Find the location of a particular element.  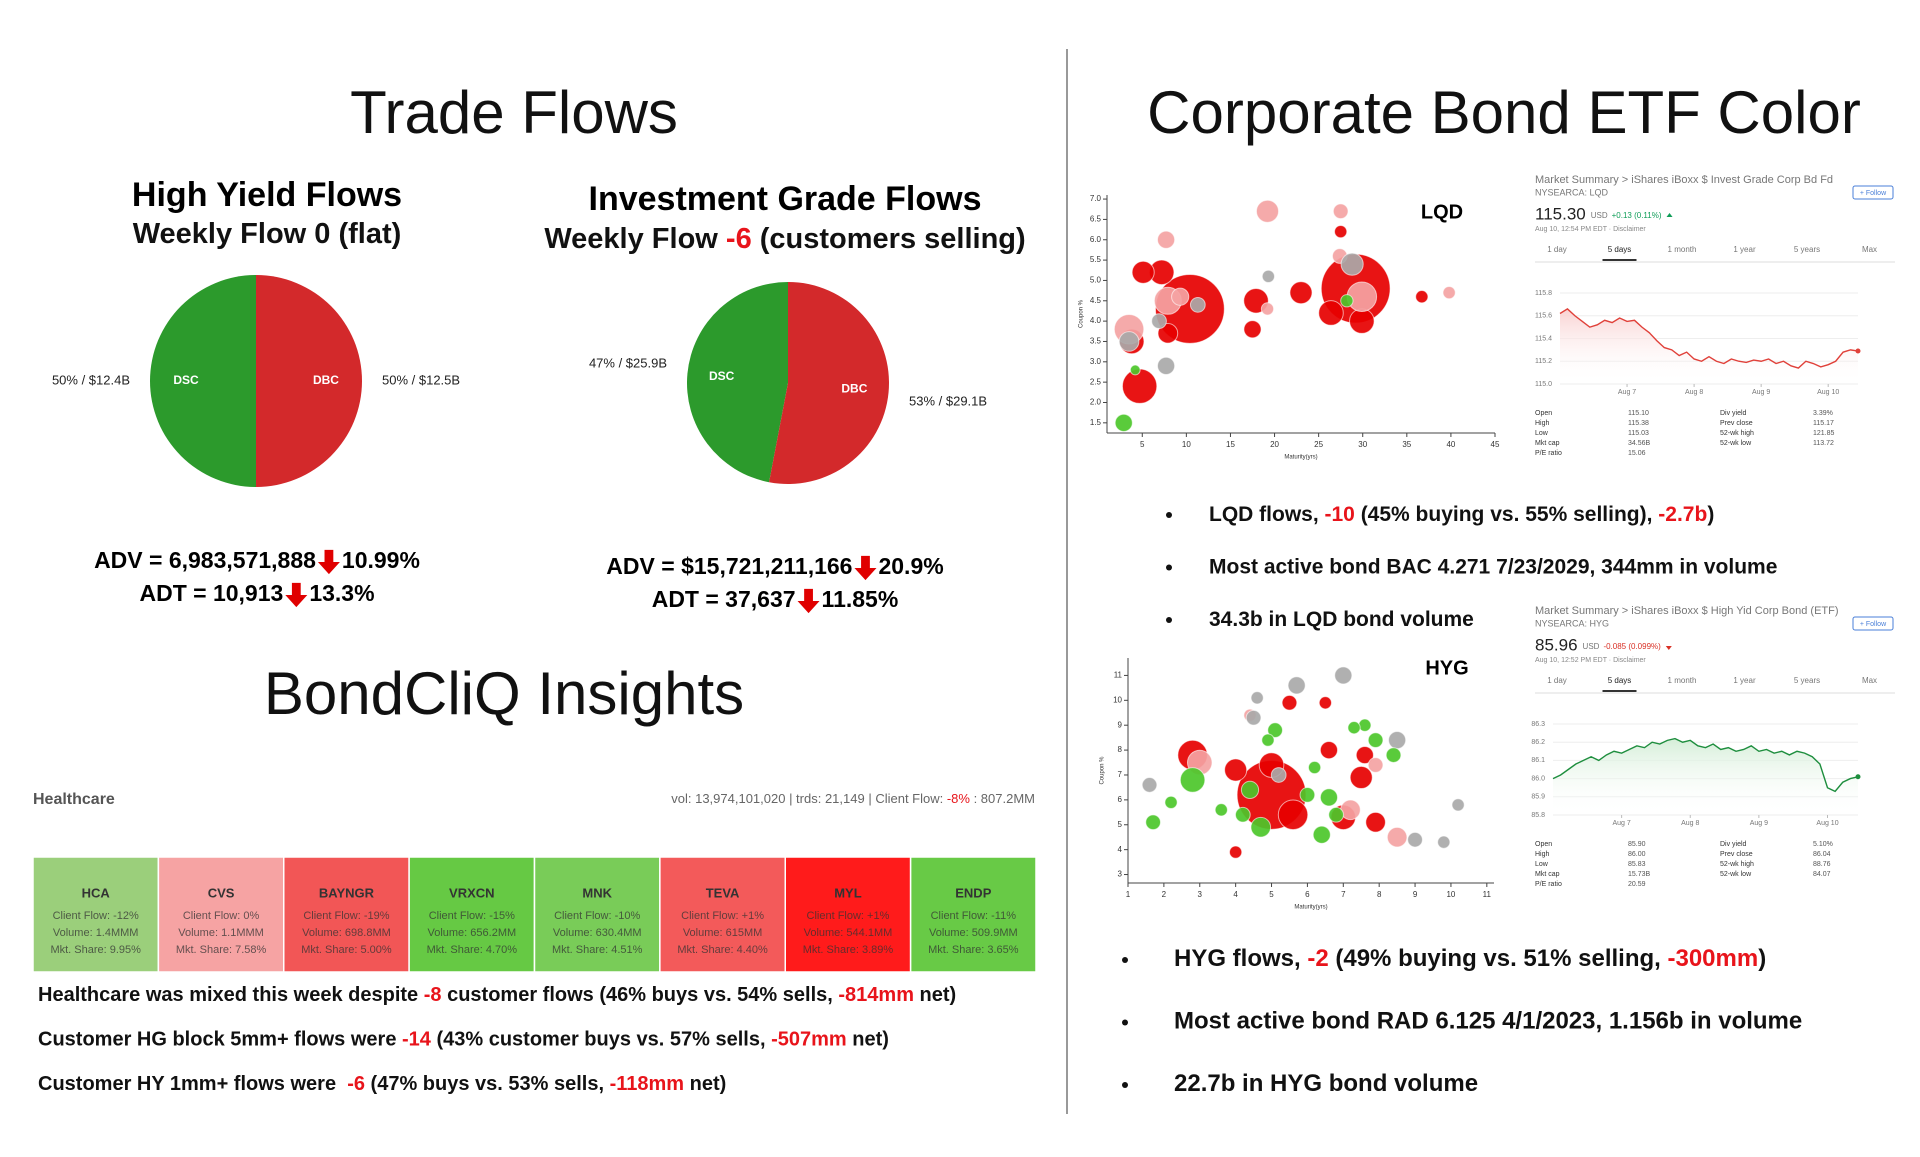

x-tick-label: 5 is located at coordinates (1142, 444).